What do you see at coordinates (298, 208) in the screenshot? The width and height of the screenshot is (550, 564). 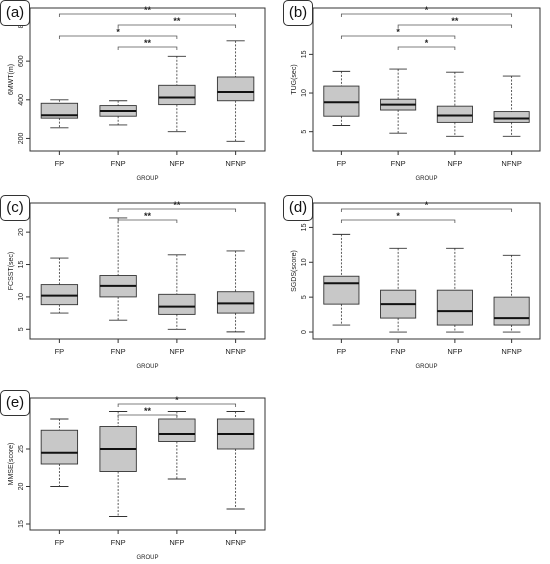 I see `panel-label: (d)` at bounding box center [298, 208].